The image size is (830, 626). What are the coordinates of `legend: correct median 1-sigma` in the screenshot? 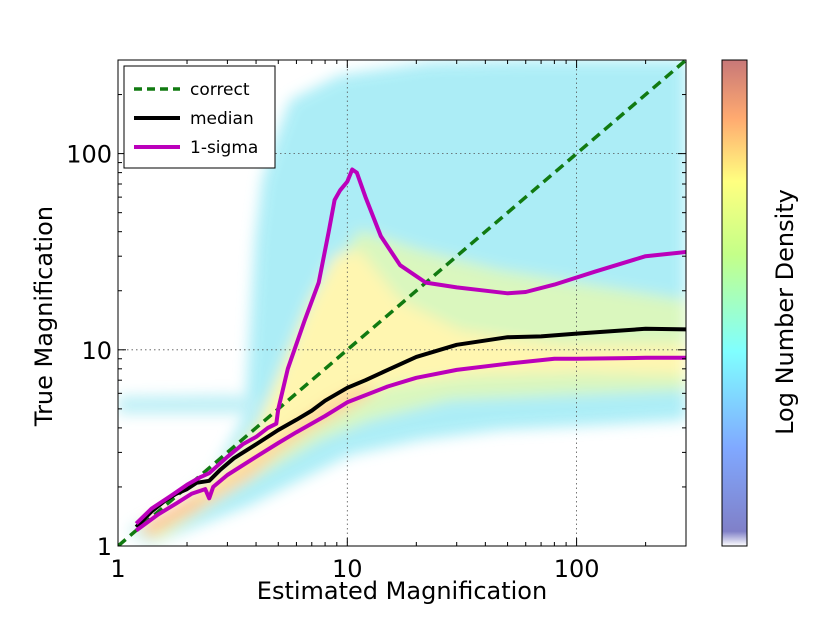 It's located at (199, 117).